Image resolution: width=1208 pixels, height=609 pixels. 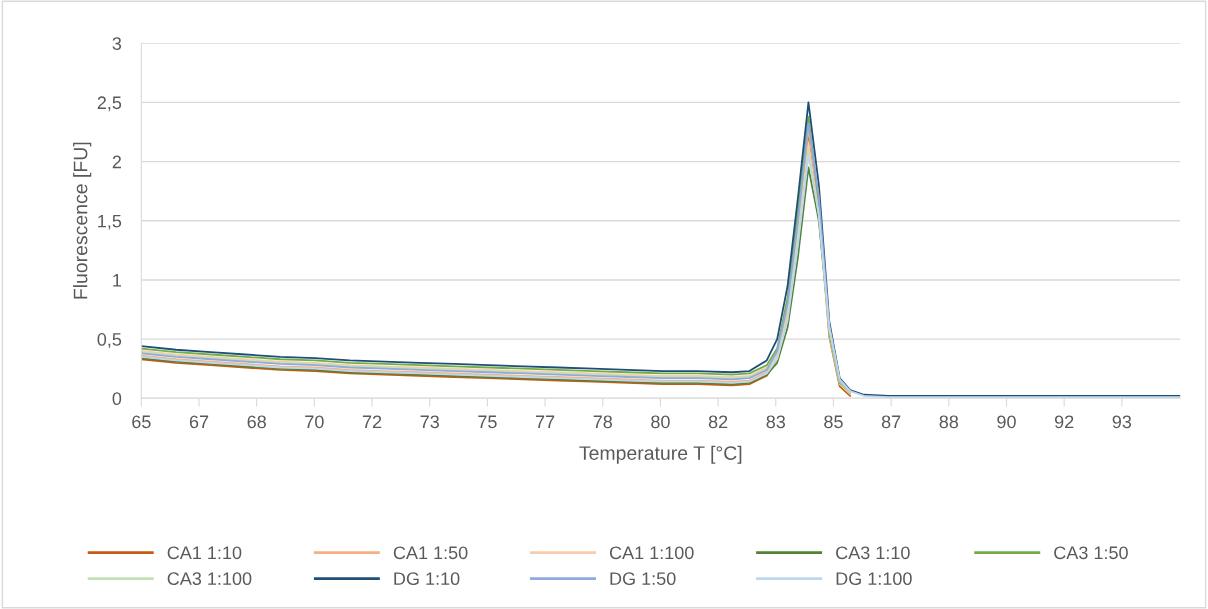 I want to click on x-tick-label: 87, so click(x=891, y=422).